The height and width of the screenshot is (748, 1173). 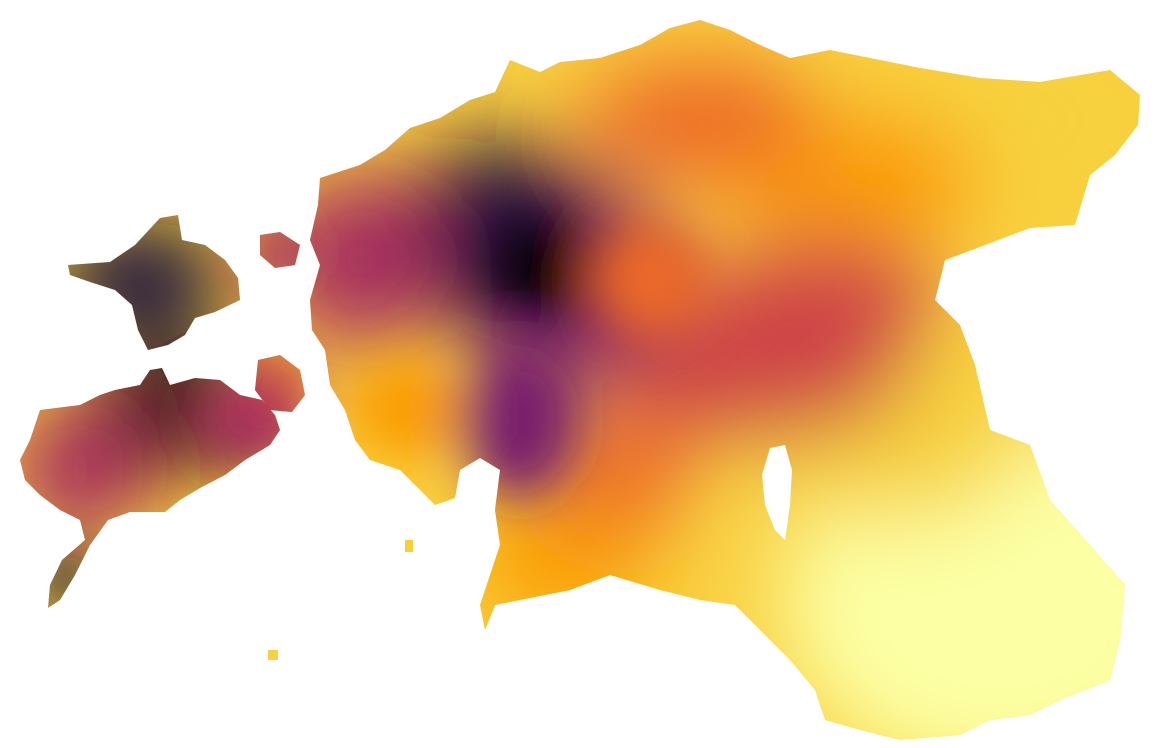 I want to click on heat-blob-central-core, so click(x=540, y=270).